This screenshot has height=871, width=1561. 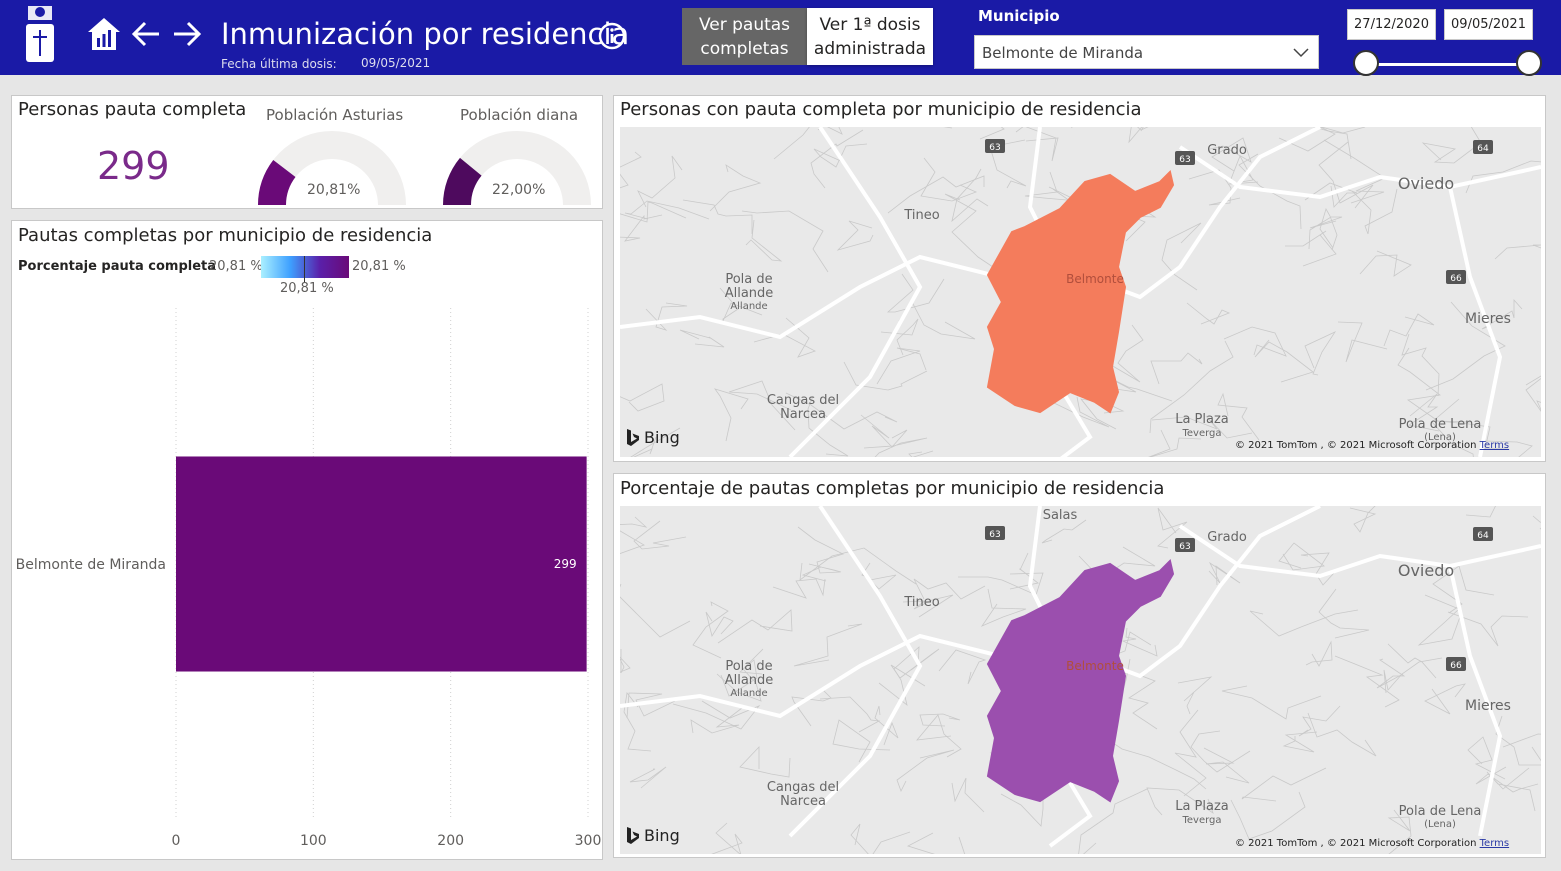 I want to click on info-icon, so click(x=612, y=36).